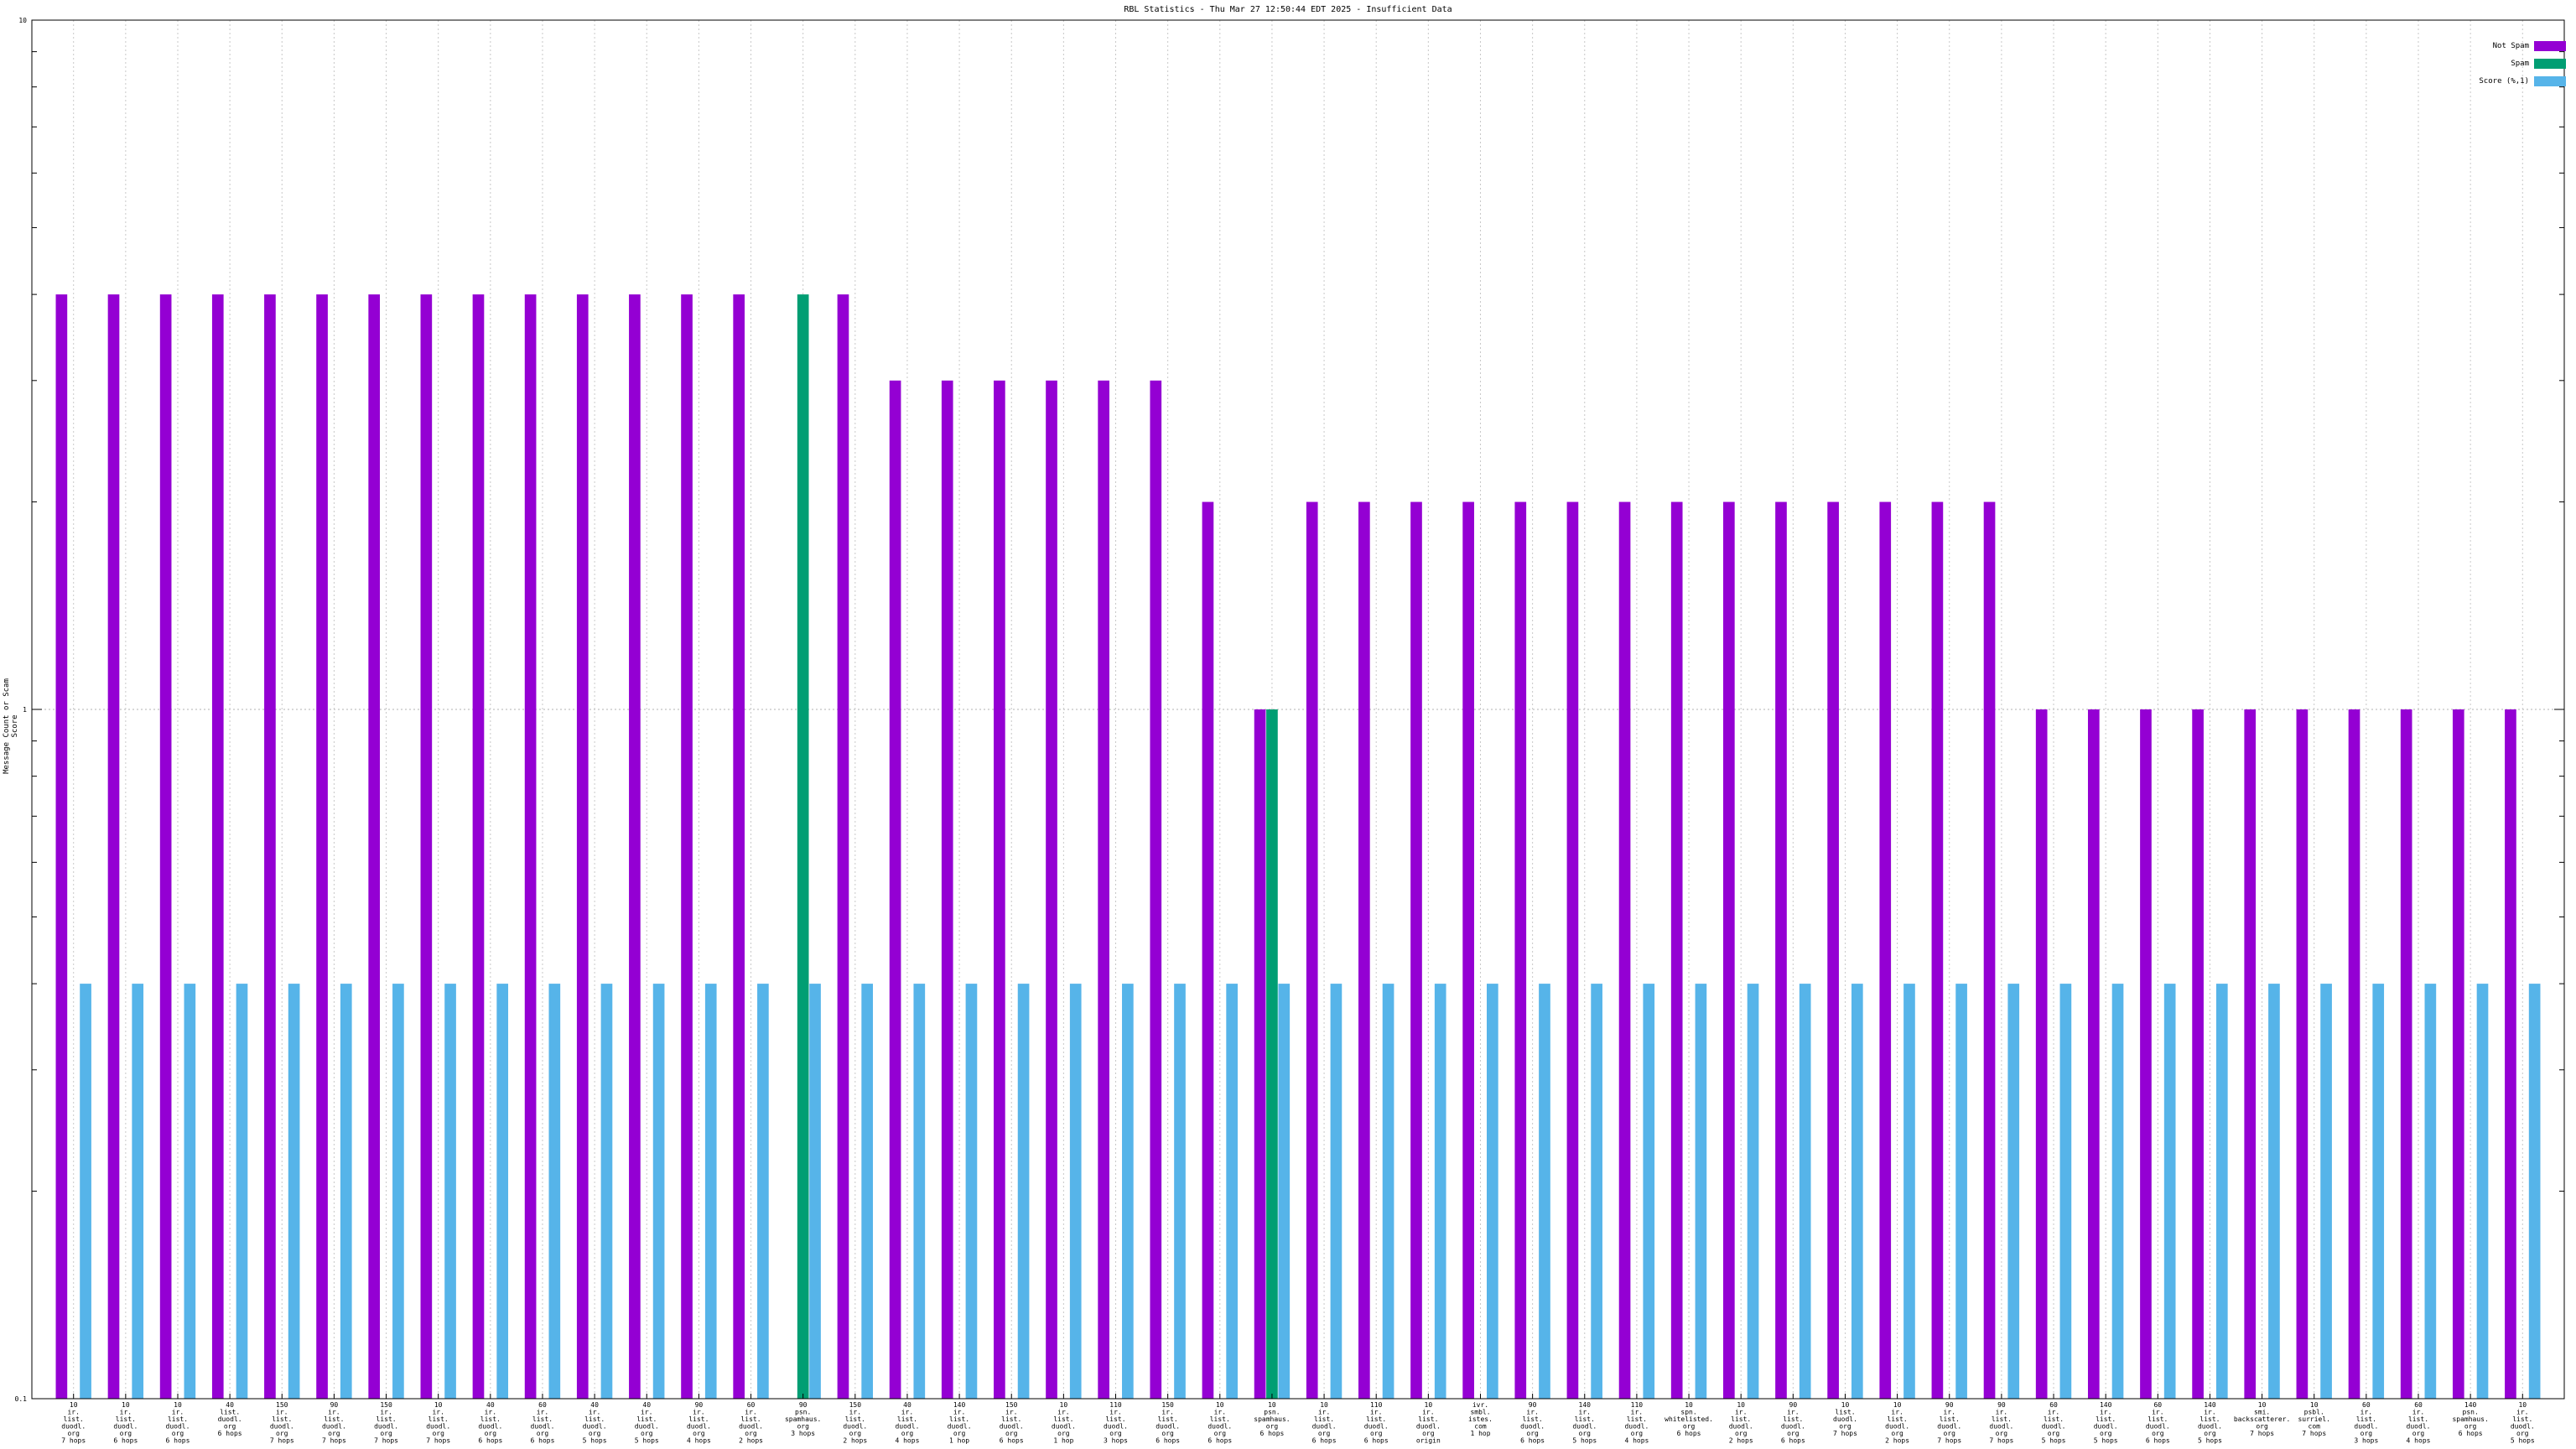  Describe the element at coordinates (2314, 1419) in the screenshot. I see `x-tick-label: 10 psbl. surriel. com 7 hops` at that location.